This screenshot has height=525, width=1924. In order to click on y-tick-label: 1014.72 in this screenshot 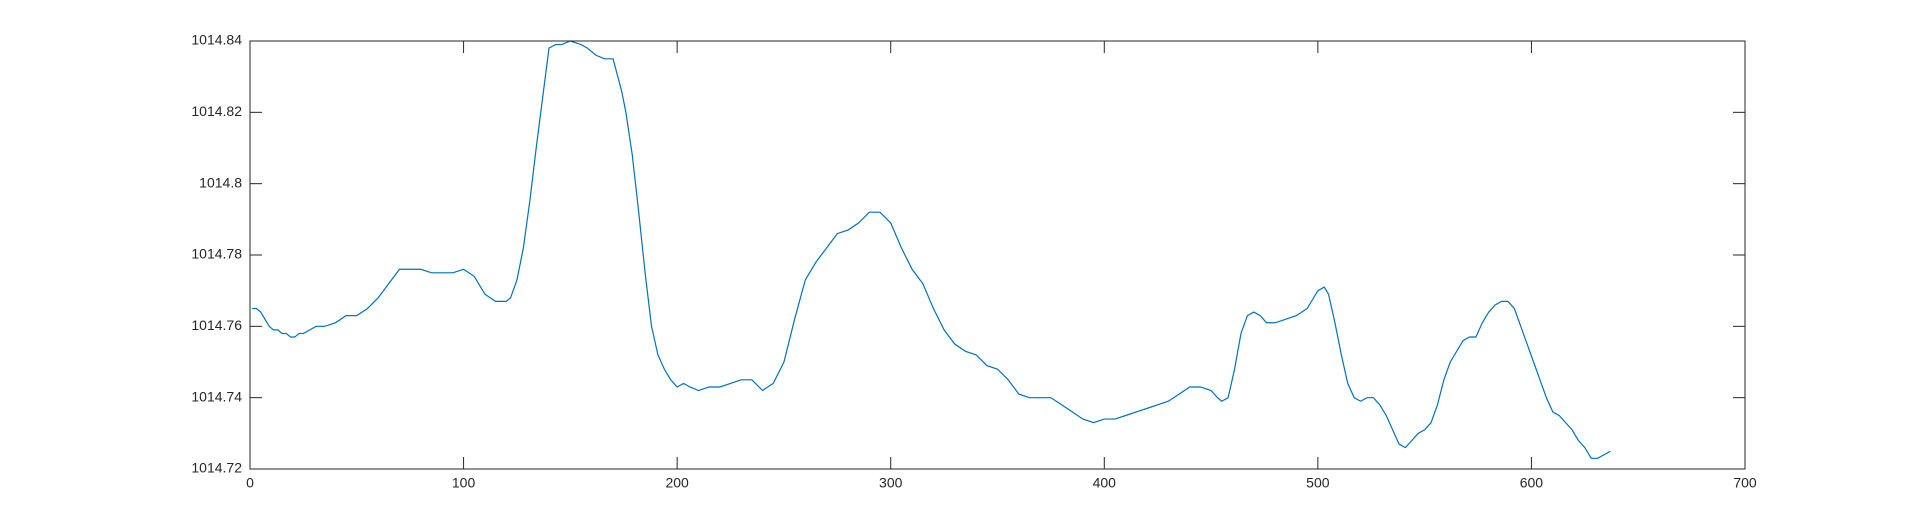, I will do `click(216, 468)`.